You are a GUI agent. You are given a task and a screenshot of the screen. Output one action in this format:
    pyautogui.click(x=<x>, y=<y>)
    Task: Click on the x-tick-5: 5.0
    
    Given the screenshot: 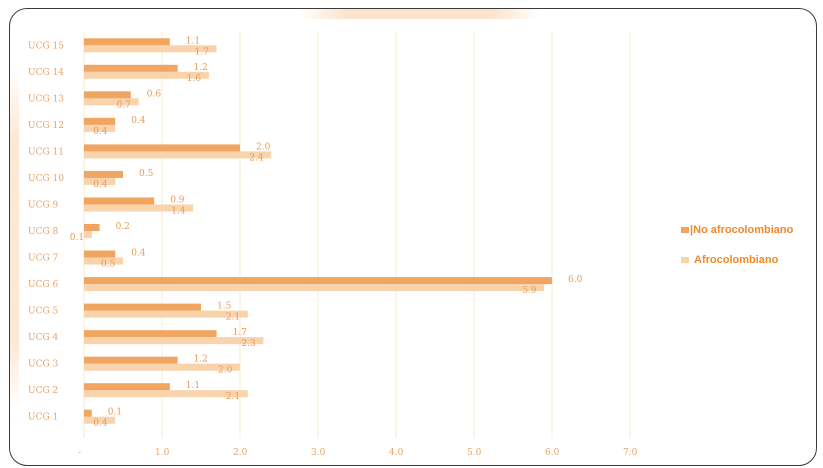 What is the action you would take?
    pyautogui.click(x=474, y=453)
    